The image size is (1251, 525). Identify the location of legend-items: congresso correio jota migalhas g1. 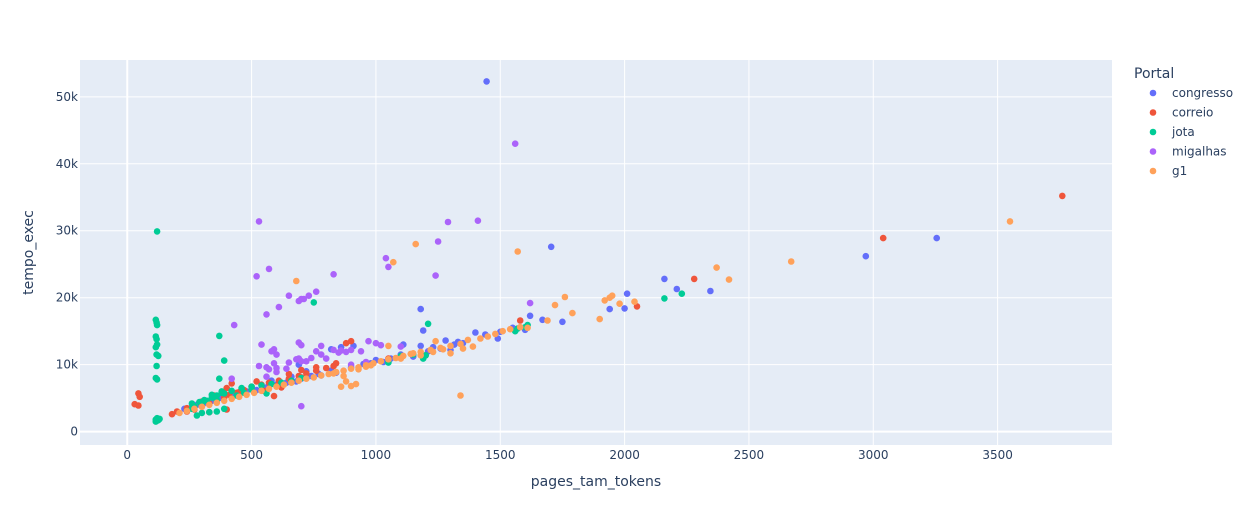
(1191, 132).